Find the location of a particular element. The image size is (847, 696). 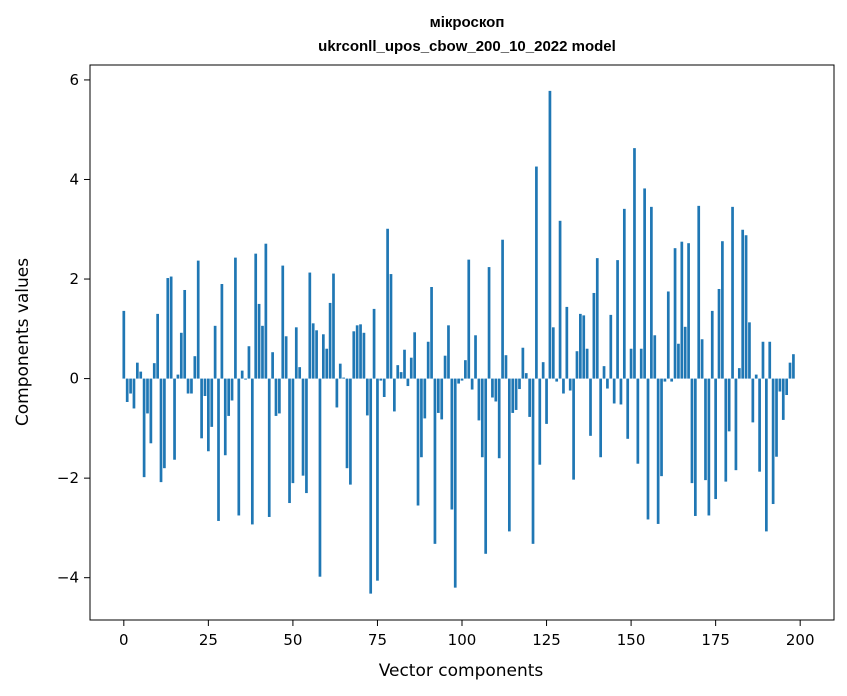

y-tick-label: −2 is located at coordinates (68, 478).